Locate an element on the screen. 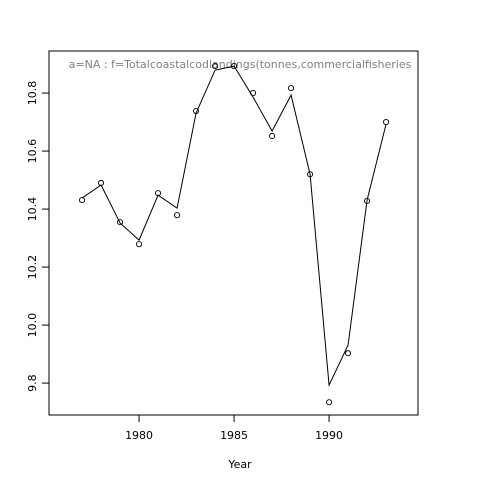 Image resolution: width=480 pixels, height=480 pixels. y-tick-label: 10.8 is located at coordinates (32, 93).